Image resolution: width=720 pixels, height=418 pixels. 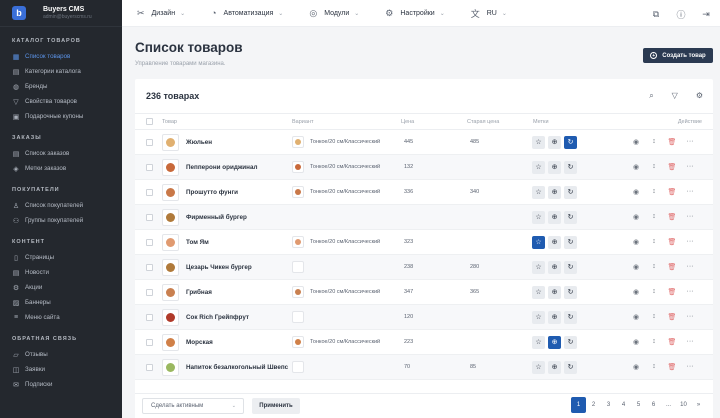 What do you see at coordinates (415, 12) in the screenshot?
I see `topmenu-item: ⚙ Настройки ⌄` at bounding box center [415, 12].